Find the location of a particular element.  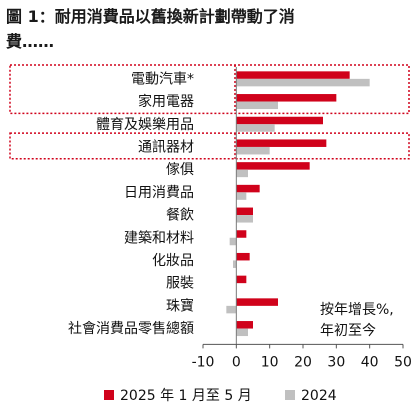

x-tick-label: -10 is located at coordinates (203, 362).